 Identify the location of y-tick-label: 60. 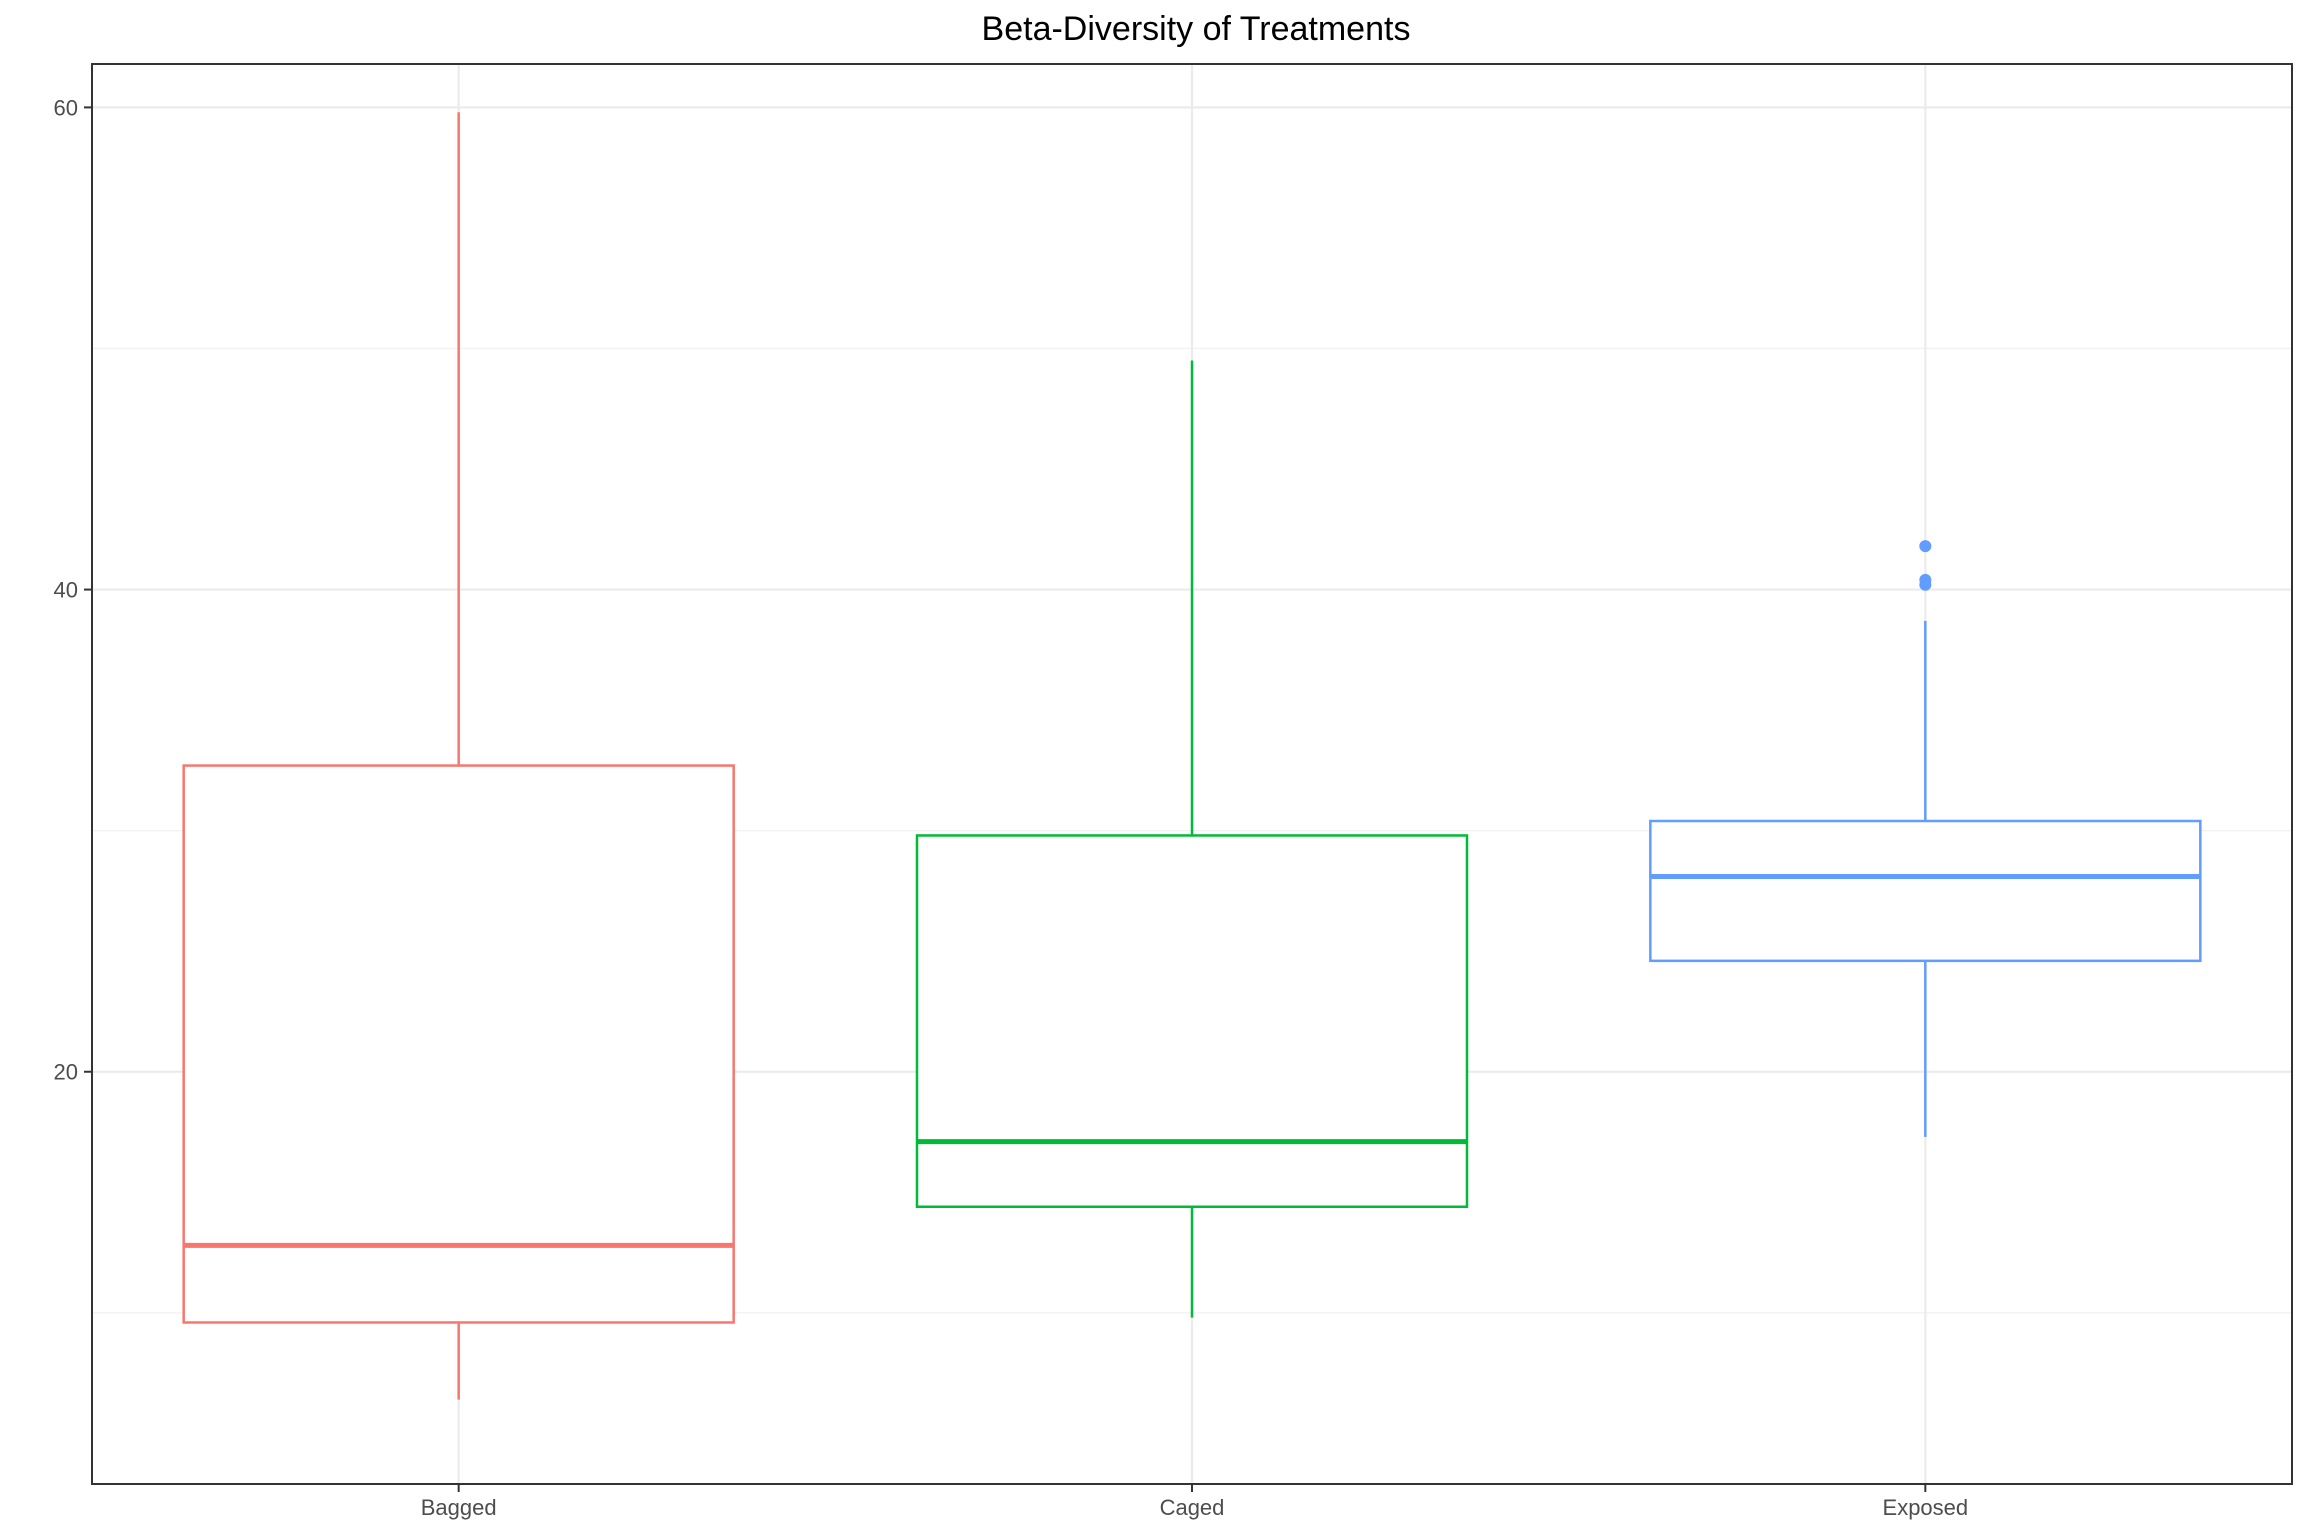
(66, 107).